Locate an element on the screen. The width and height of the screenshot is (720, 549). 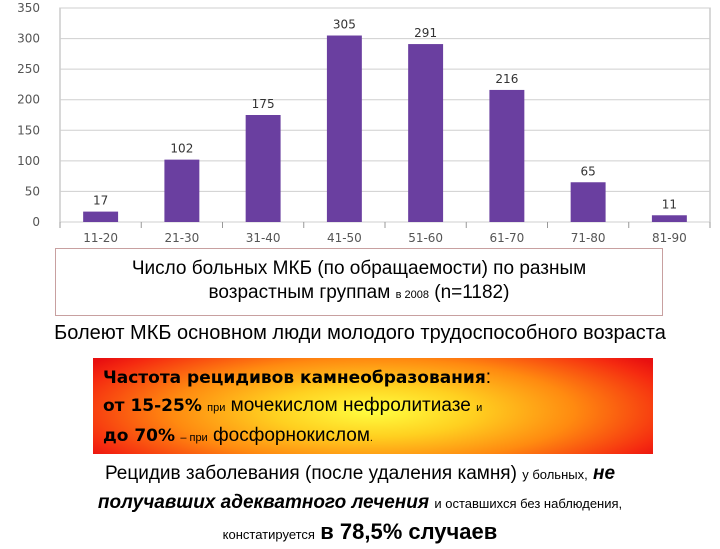
relapse-prep-1: при is located at coordinates (216, 408).